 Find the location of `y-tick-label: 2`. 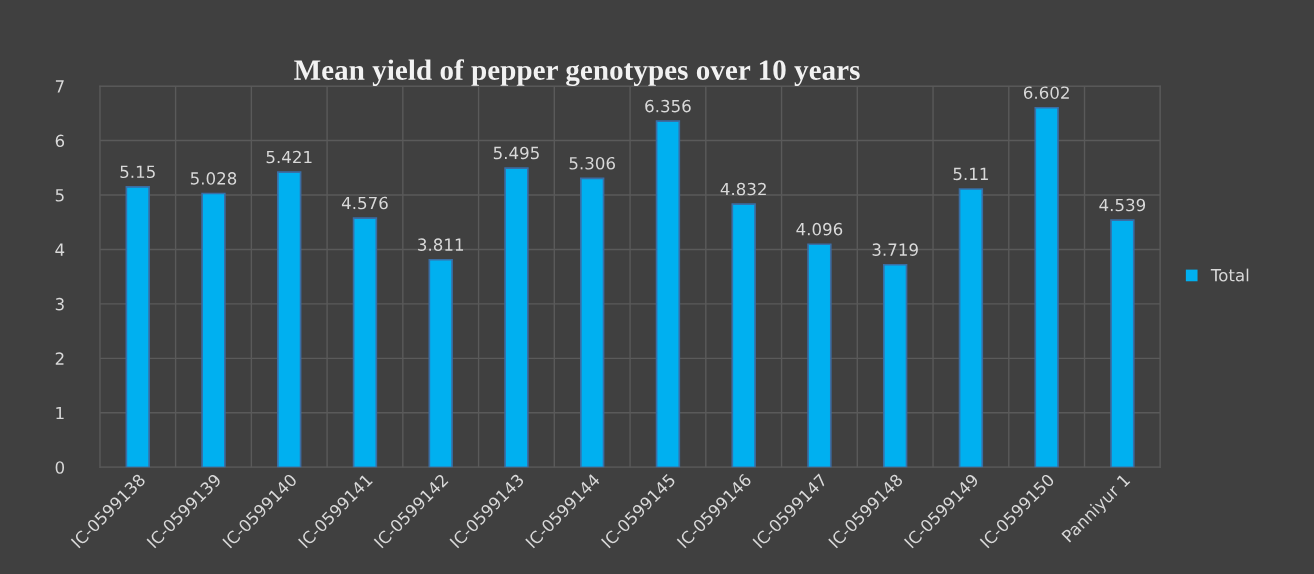

y-tick-label: 2 is located at coordinates (59, 358).